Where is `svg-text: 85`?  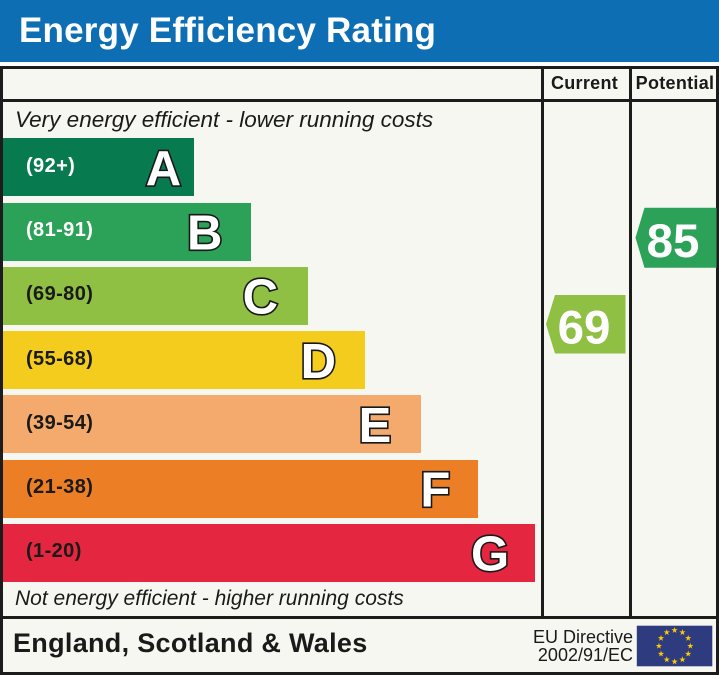
svg-text: 85 is located at coordinates (673, 241).